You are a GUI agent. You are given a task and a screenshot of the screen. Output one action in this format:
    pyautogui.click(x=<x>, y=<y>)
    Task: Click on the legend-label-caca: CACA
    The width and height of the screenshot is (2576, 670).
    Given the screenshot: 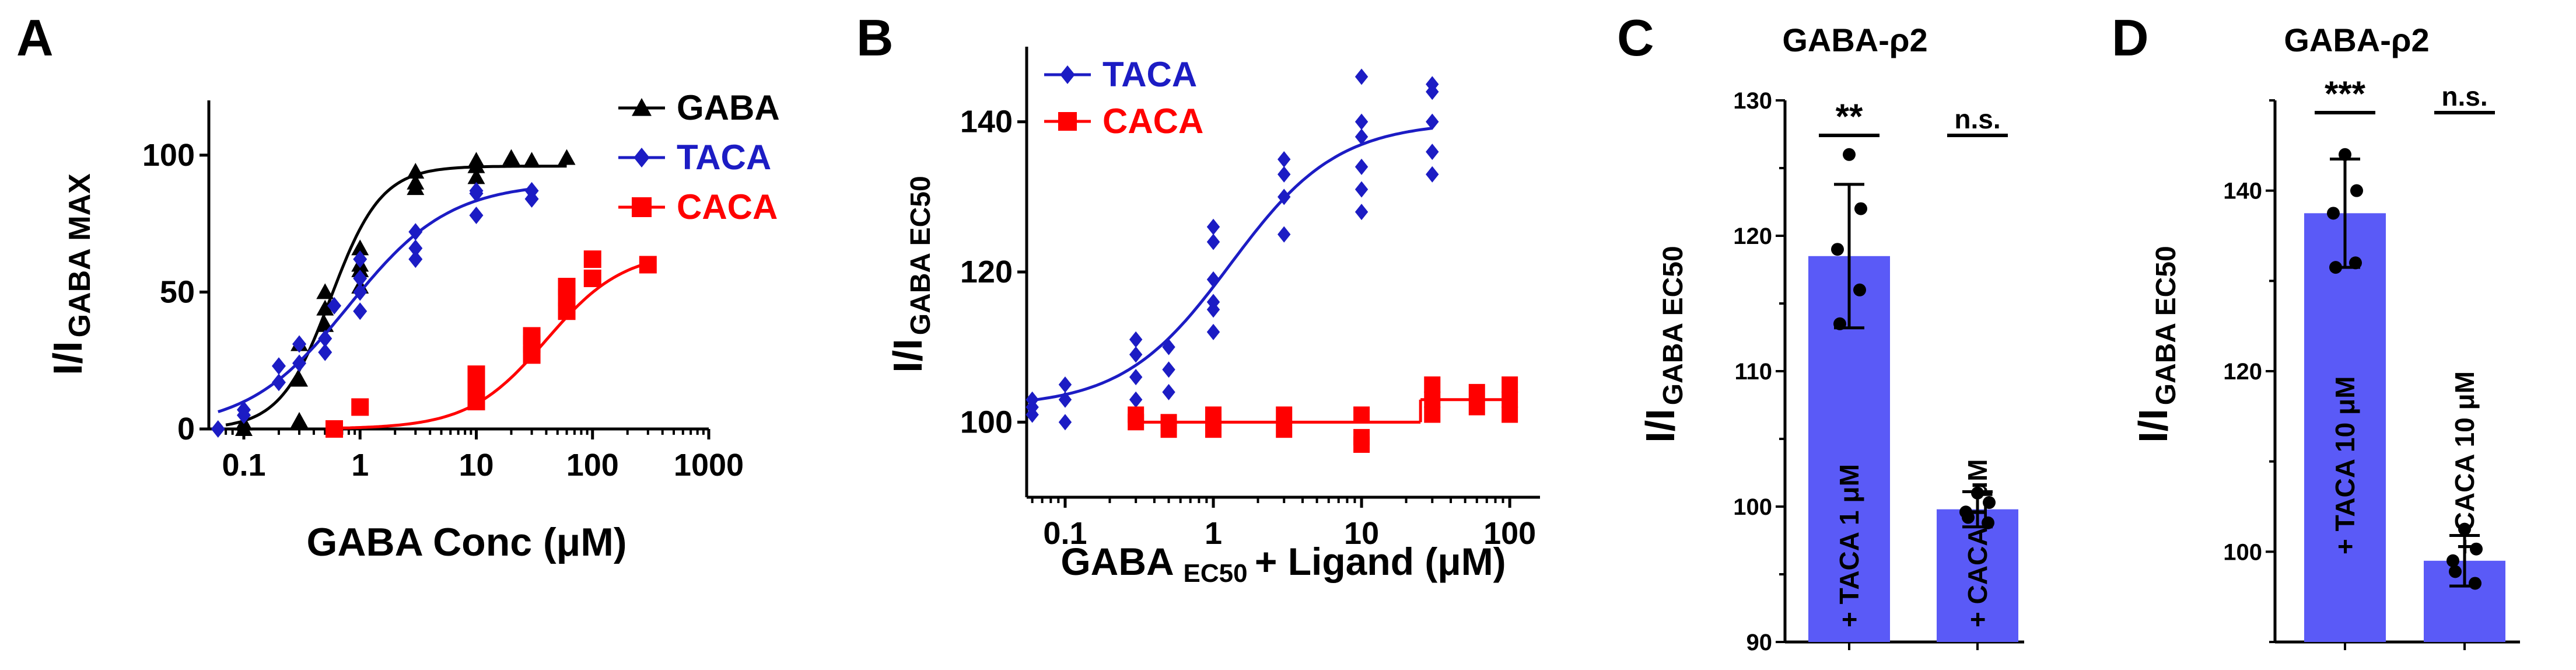 What is the action you would take?
    pyautogui.click(x=727, y=206)
    